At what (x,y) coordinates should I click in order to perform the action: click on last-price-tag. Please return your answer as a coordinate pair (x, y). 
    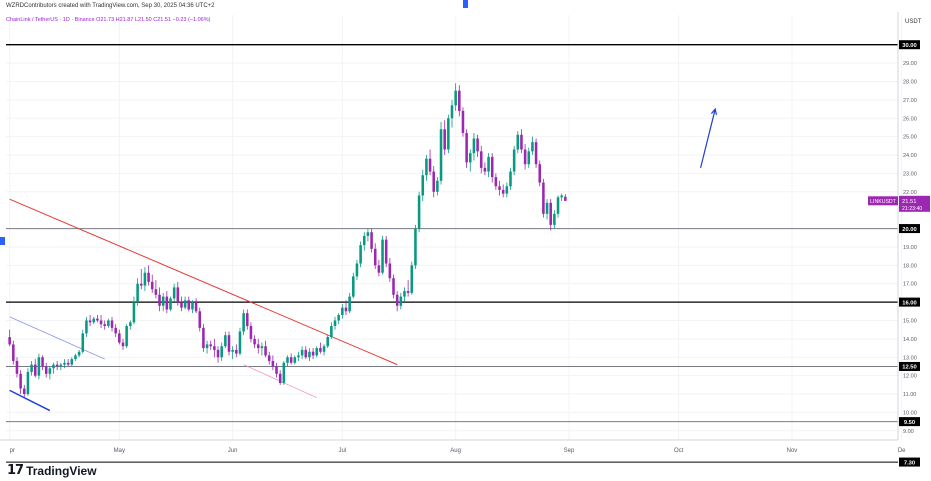
    Looking at the image, I should click on (914, 203).